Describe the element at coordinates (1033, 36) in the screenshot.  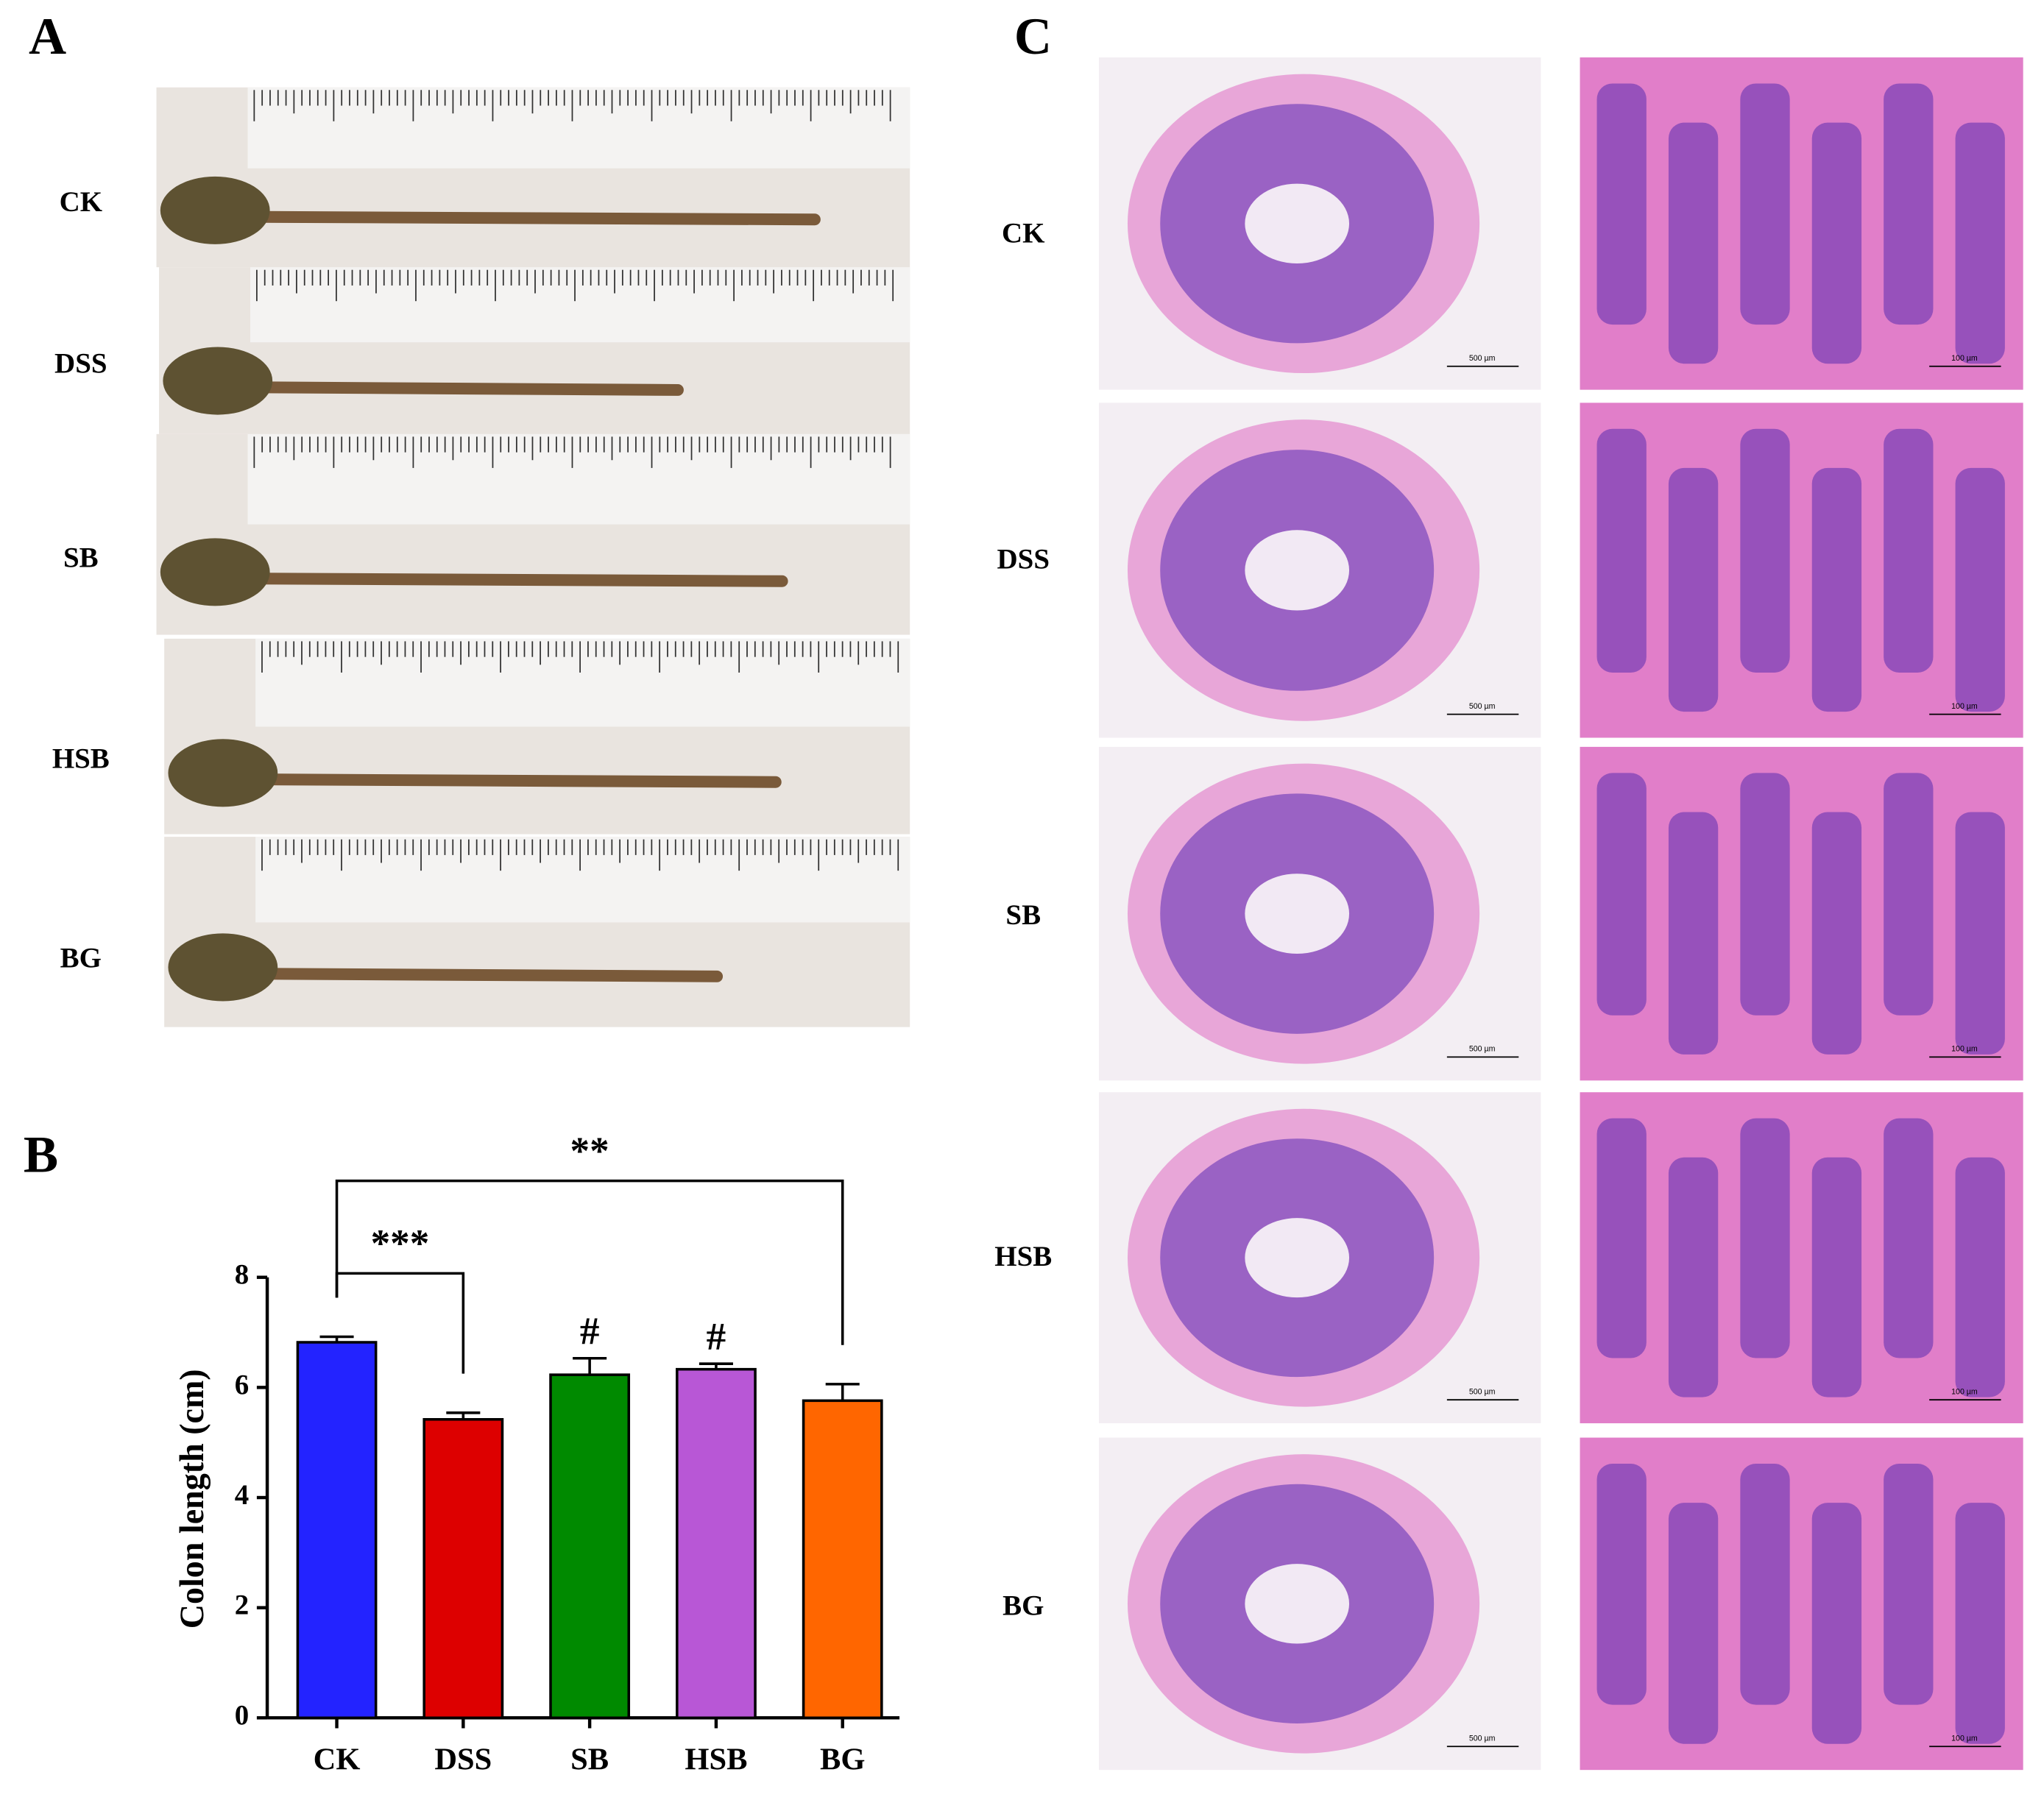
I see `panel-label: C` at that location.